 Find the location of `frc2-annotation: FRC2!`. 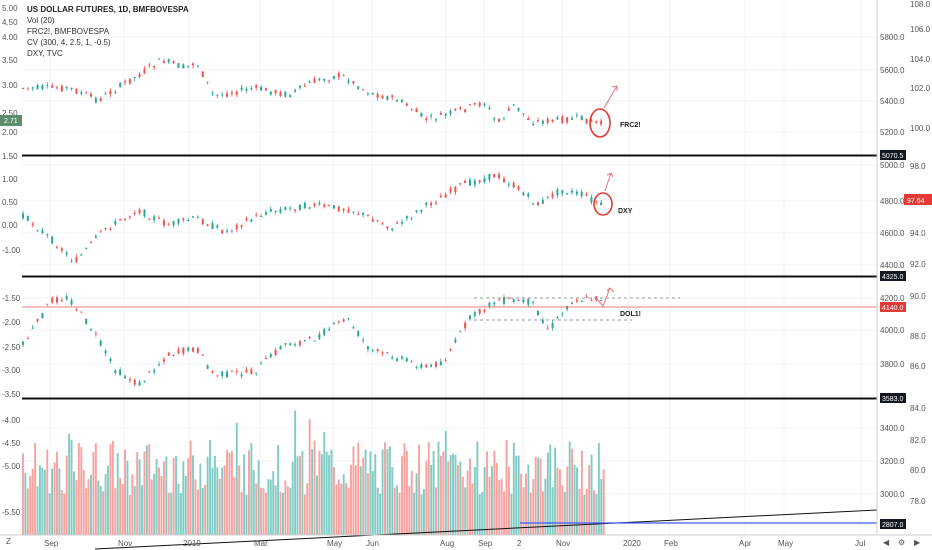

frc2-annotation: FRC2! is located at coordinates (615, 111).